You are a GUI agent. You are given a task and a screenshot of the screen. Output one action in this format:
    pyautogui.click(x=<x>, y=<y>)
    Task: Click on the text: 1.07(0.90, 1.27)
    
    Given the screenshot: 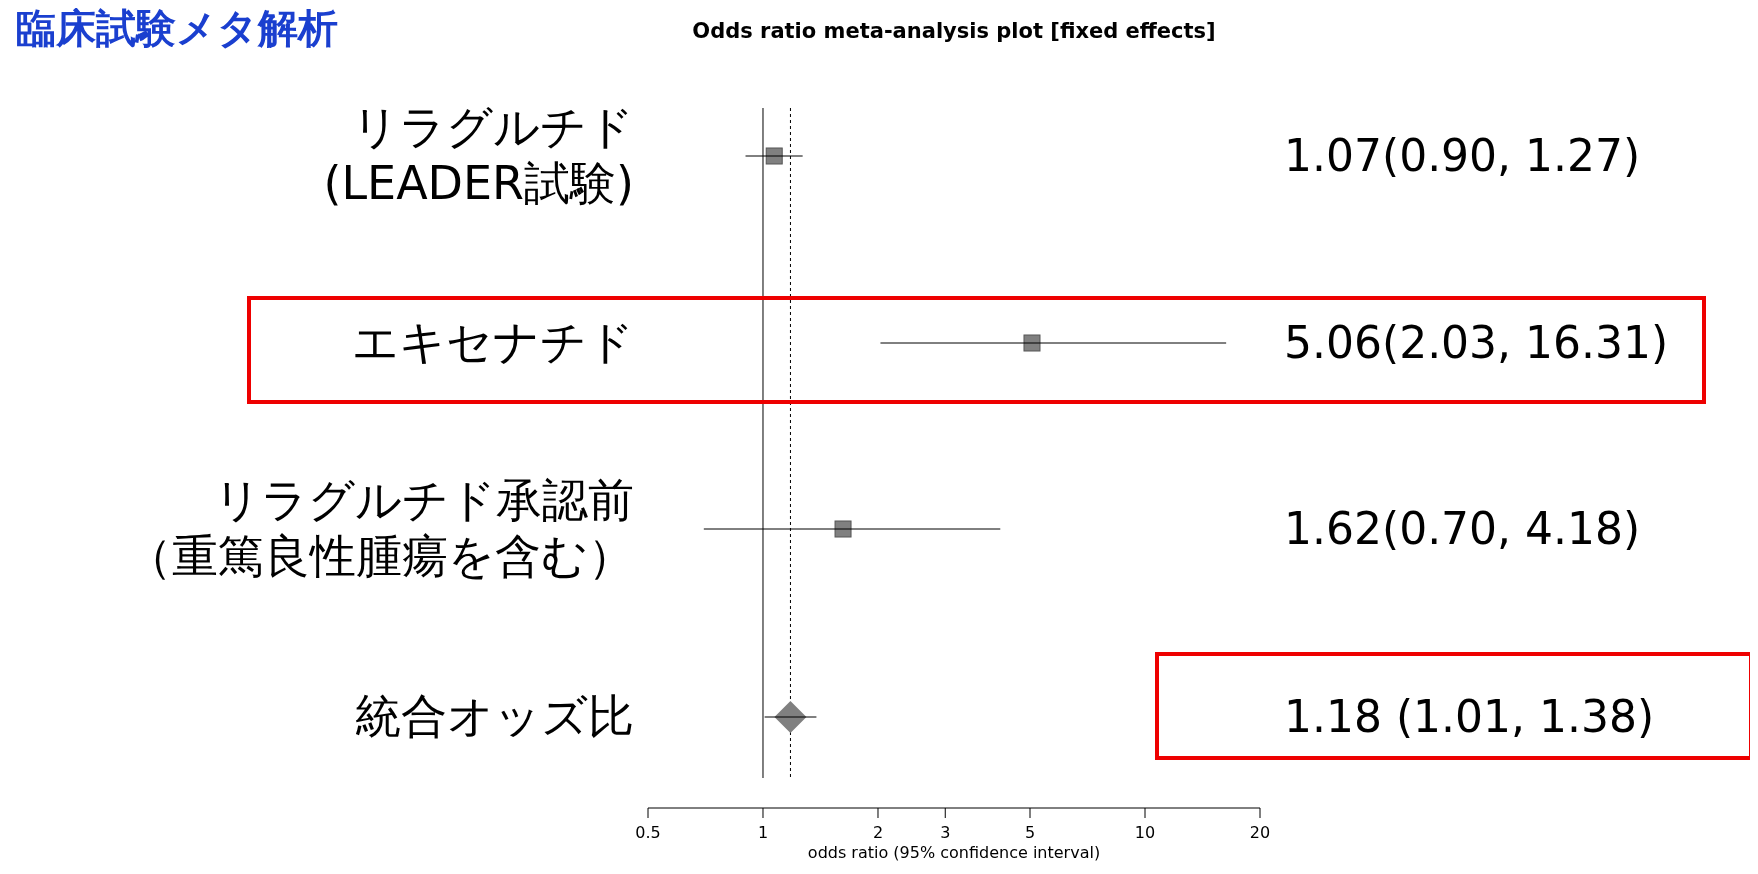 What is the action you would take?
    pyautogui.click(x=1462, y=155)
    